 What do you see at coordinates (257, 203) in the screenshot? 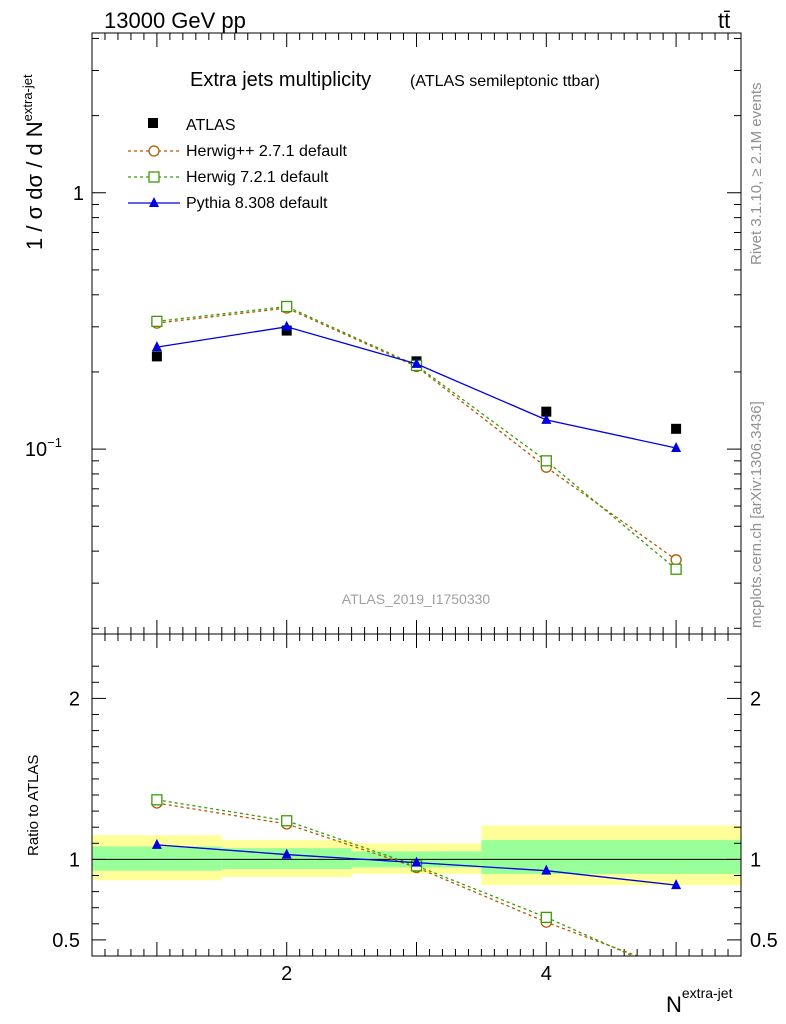
I see `legend-label: Pythia 8.308 default` at bounding box center [257, 203].